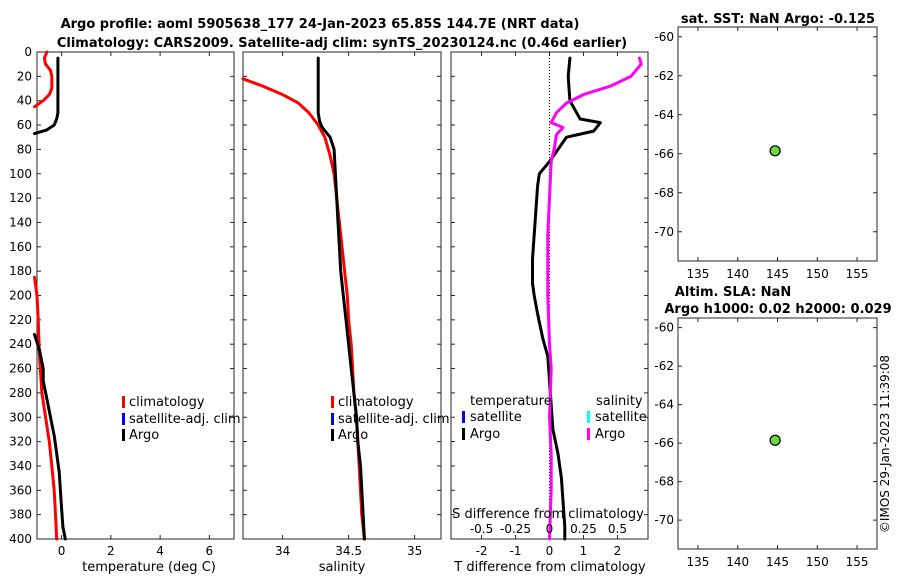  I want to click on legend-t-argo: Argo, so click(485, 434).